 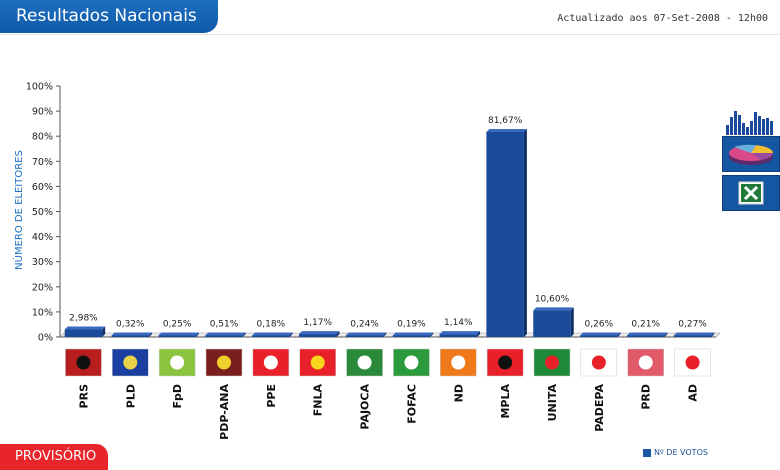 I want to click on data-label: 10,60%, so click(x=552, y=299).